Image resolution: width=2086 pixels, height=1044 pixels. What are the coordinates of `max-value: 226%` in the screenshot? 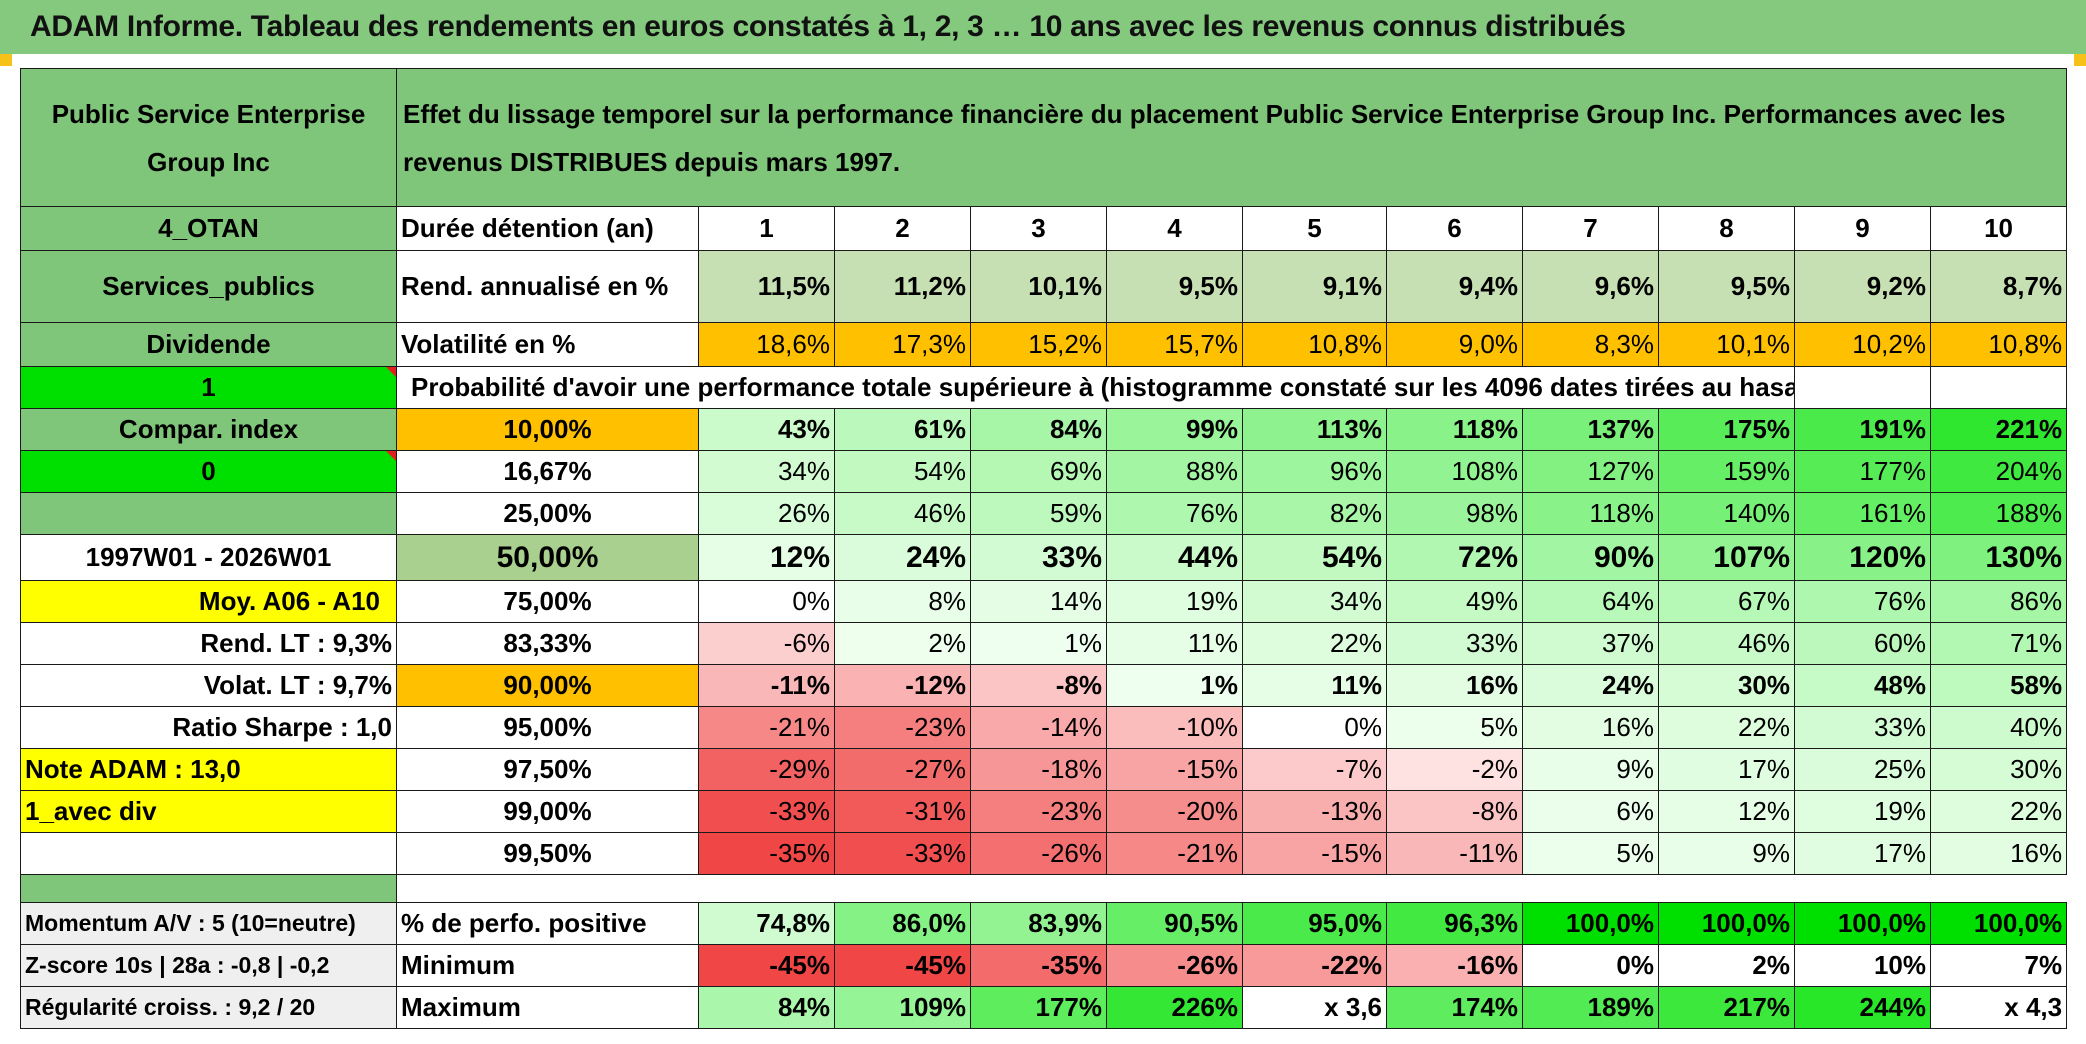 It's located at (1174, 1007).